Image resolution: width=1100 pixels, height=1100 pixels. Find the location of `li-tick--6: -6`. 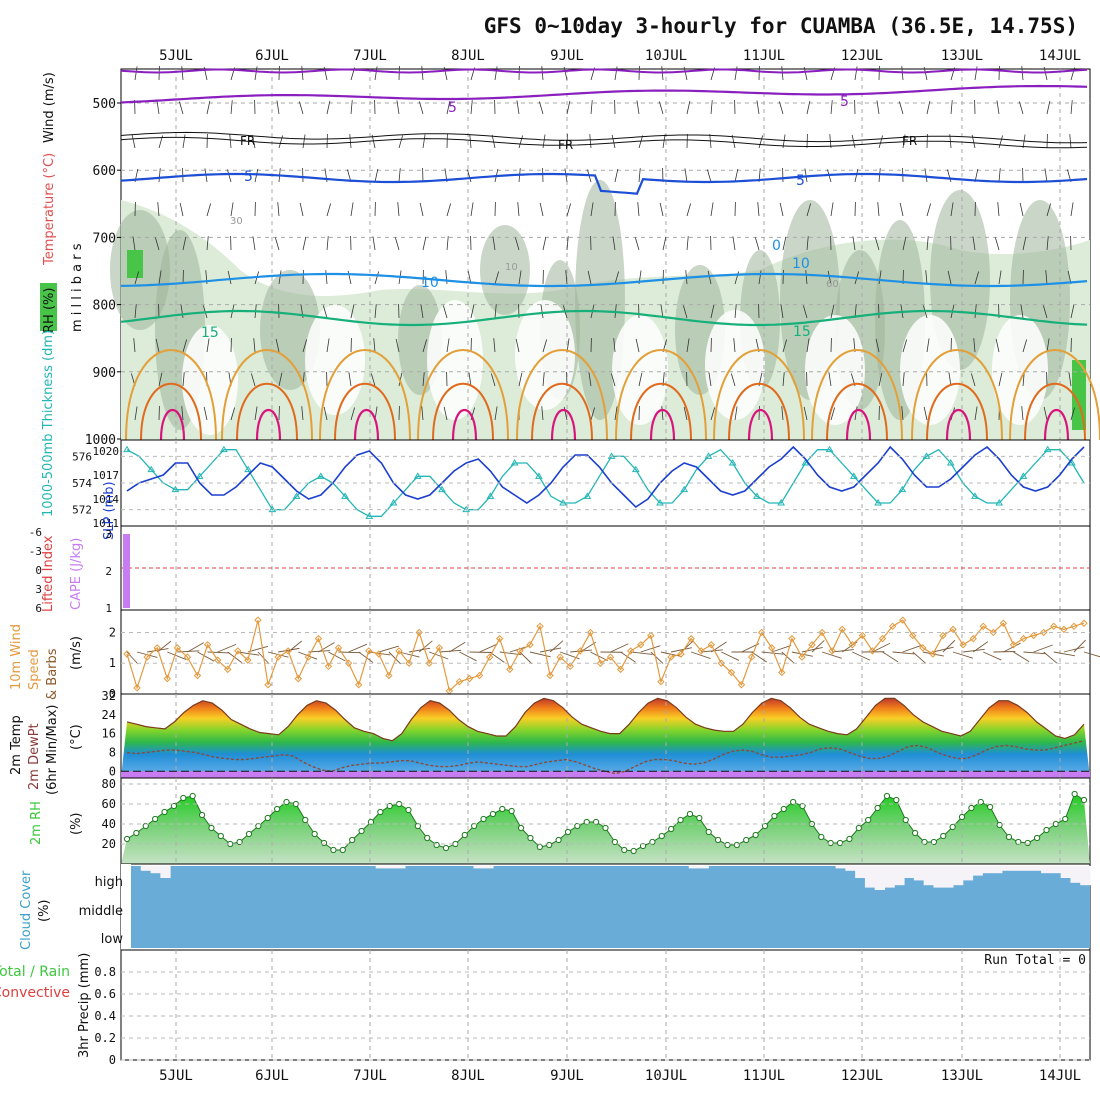

li-tick--6: -6 is located at coordinates (35, 532).